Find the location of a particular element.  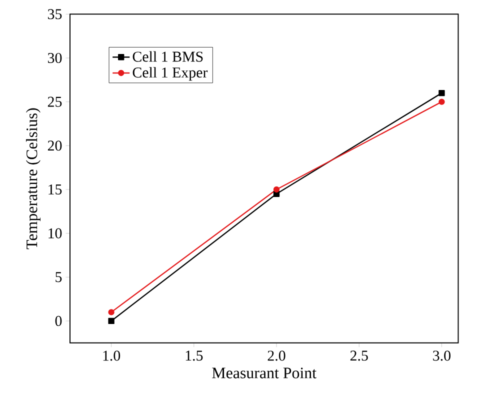

x-tick-label: 1.0 is located at coordinates (111, 355).